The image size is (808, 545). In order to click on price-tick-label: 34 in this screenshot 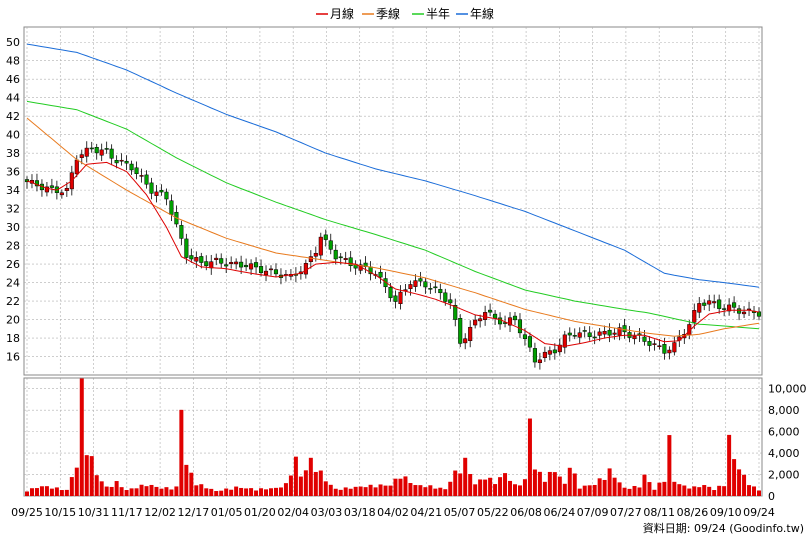, I will do `click(13, 190)`.